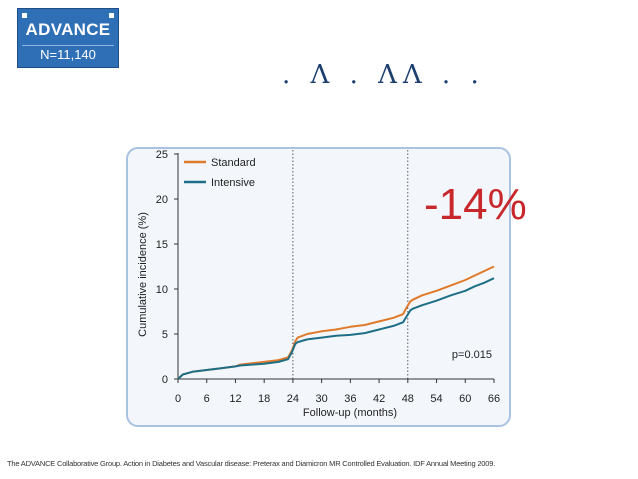  I want to click on x-tick-label: 36, so click(350, 399).